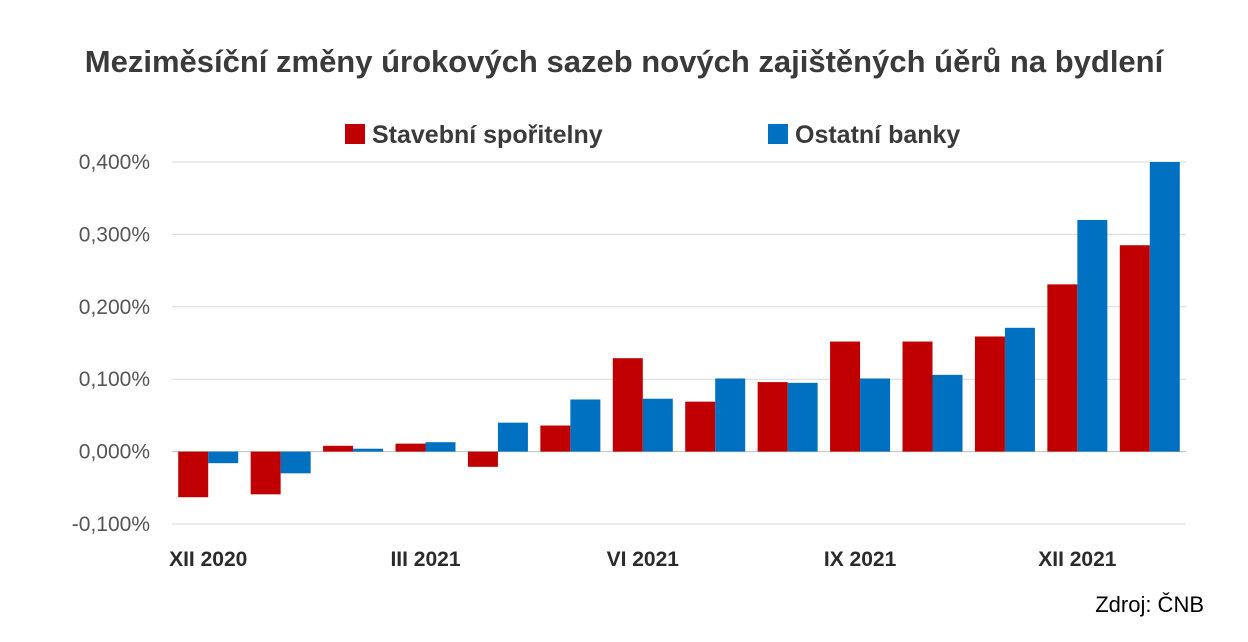 Image resolution: width=1248 pixels, height=642 pixels. I want to click on bar-ostatni-banky: I 2022: 0.4, so click(1164, 307).